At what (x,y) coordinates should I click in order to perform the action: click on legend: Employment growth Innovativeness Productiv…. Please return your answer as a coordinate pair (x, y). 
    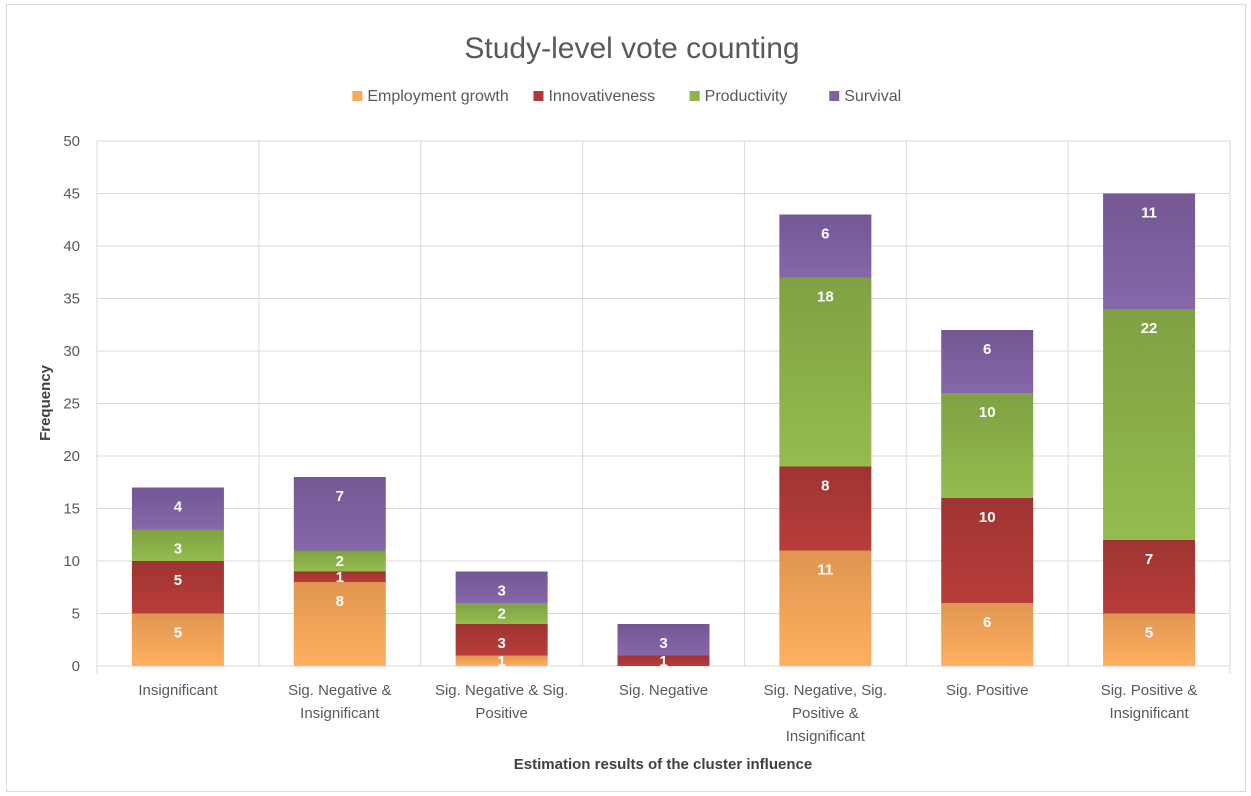
    Looking at the image, I should click on (626, 96).